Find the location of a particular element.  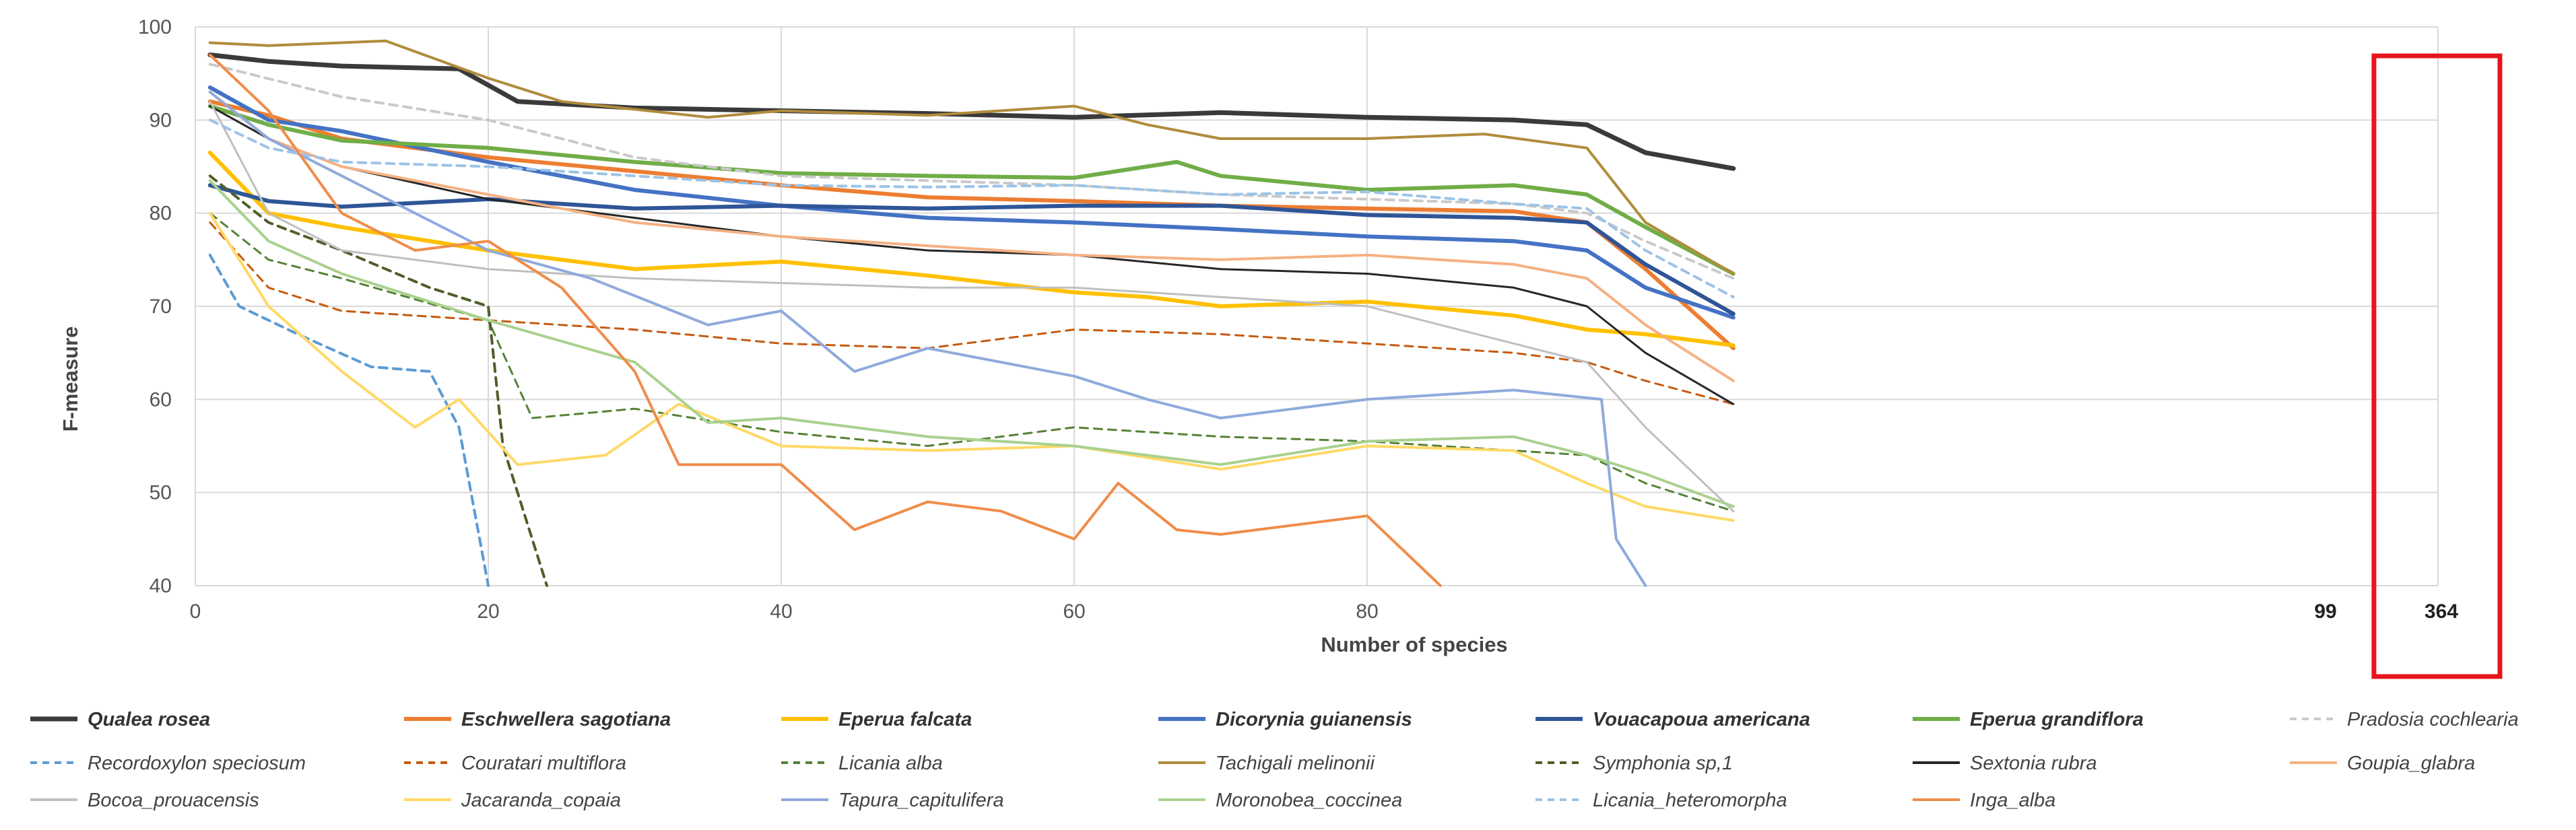

highlight-box is located at coordinates (2437, 366).